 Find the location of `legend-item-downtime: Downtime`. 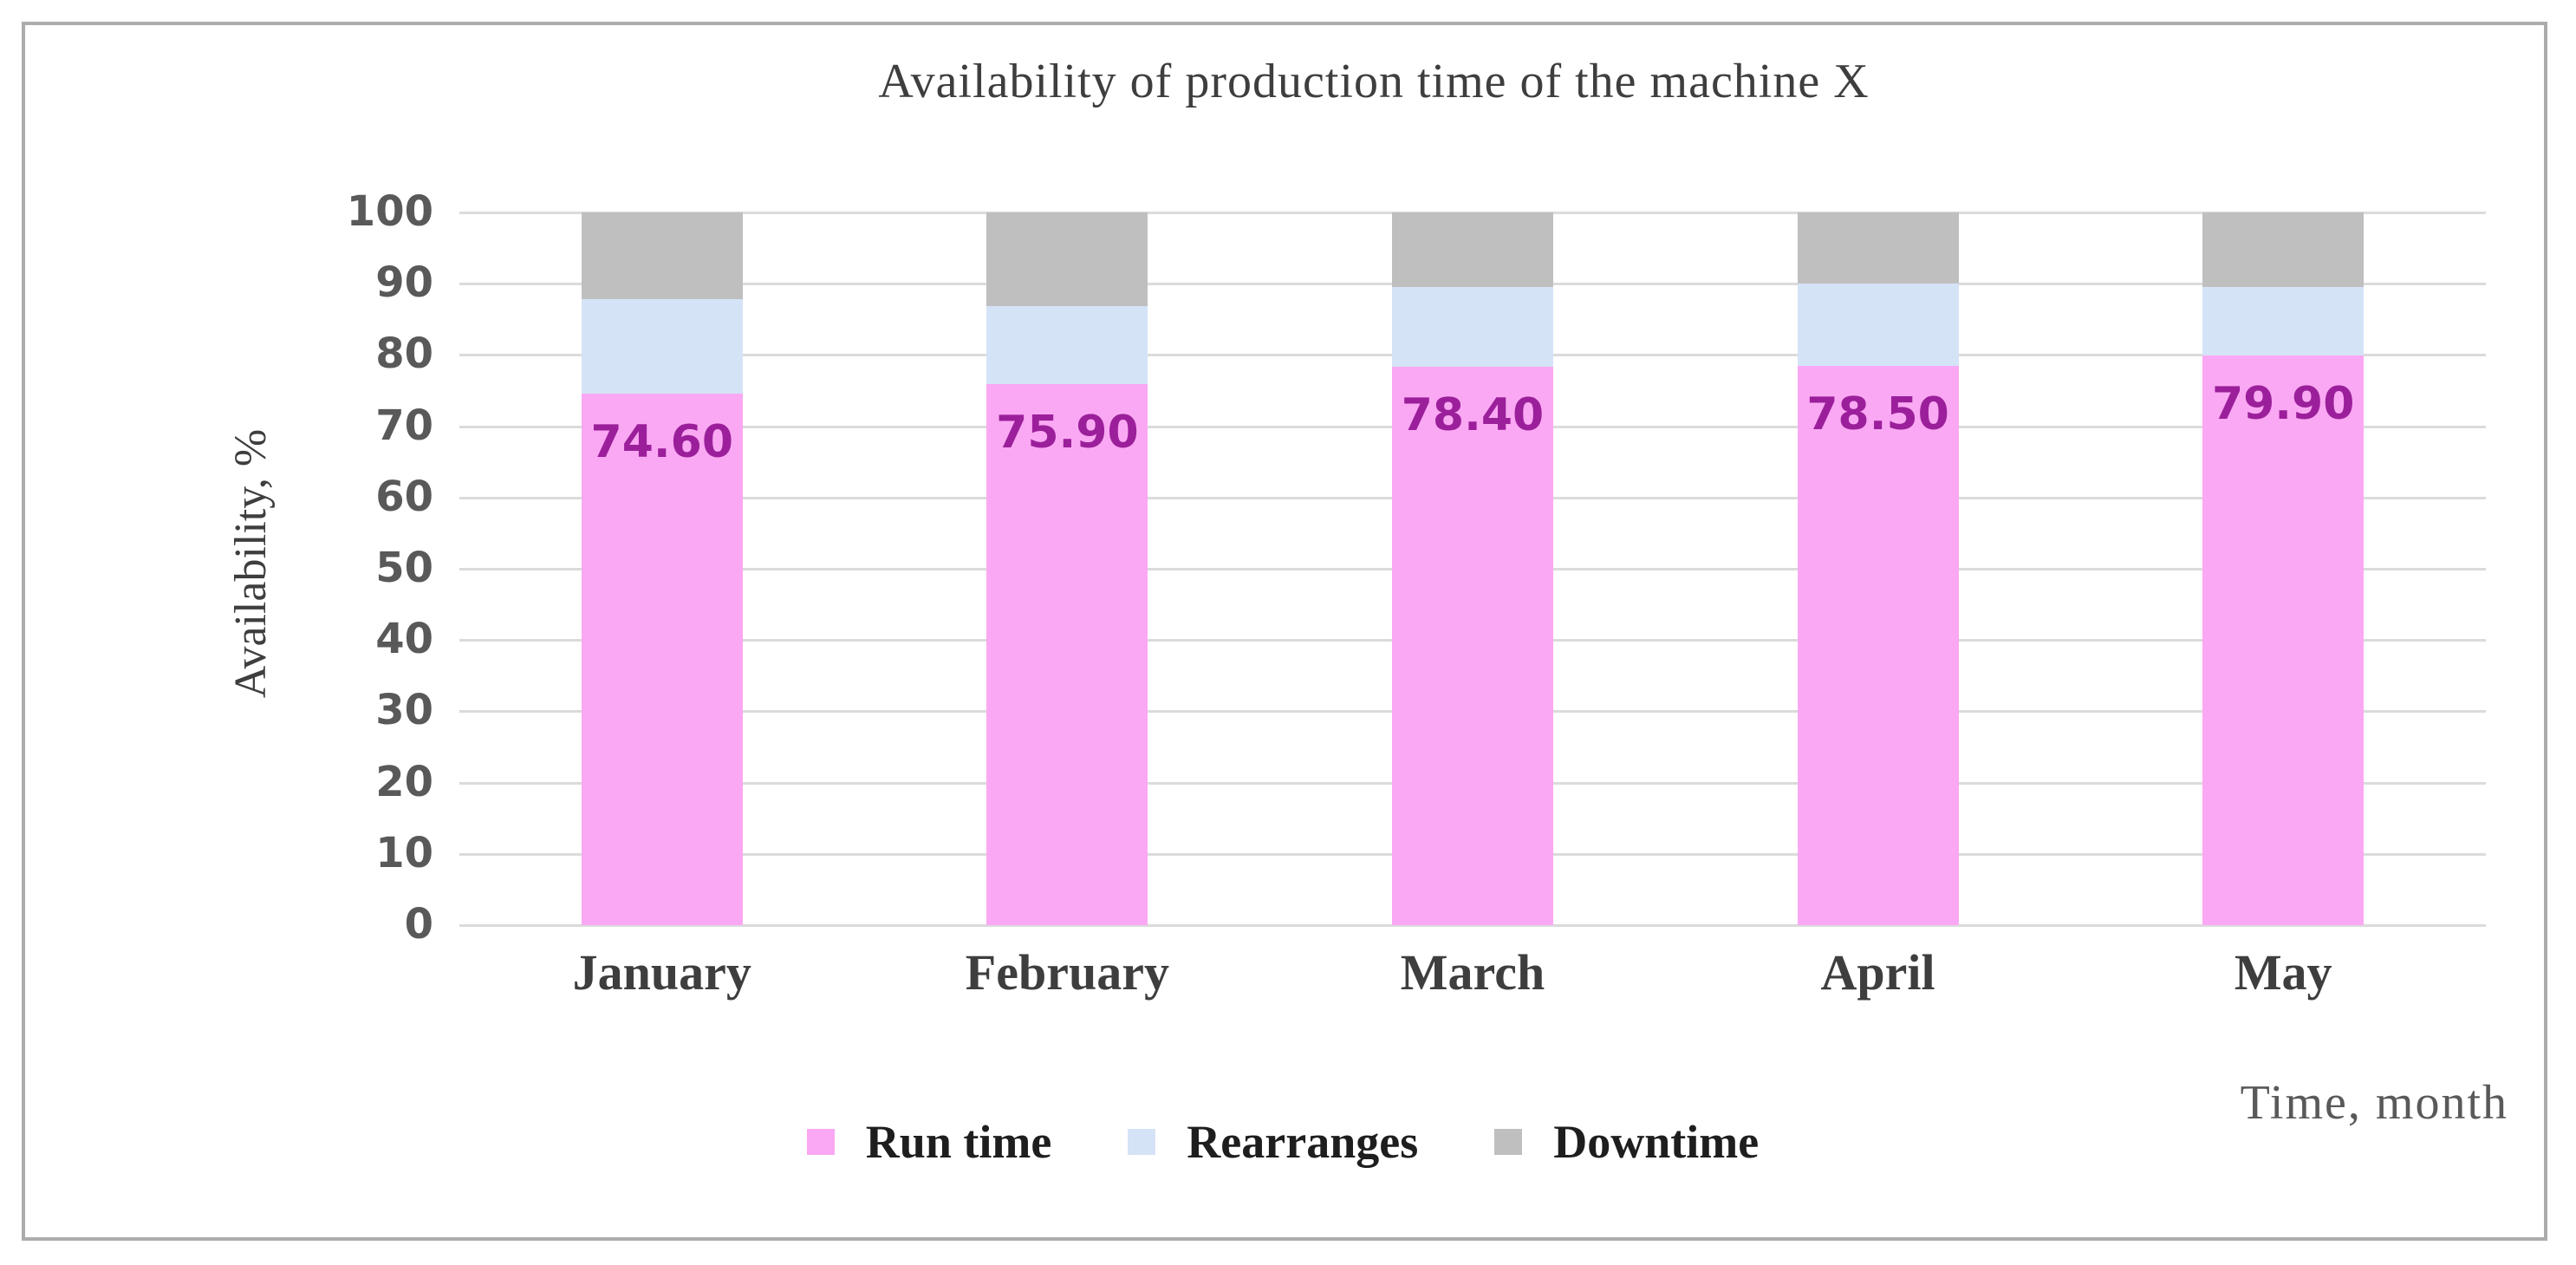

legend-item-downtime: Downtime is located at coordinates (1626, 1142).